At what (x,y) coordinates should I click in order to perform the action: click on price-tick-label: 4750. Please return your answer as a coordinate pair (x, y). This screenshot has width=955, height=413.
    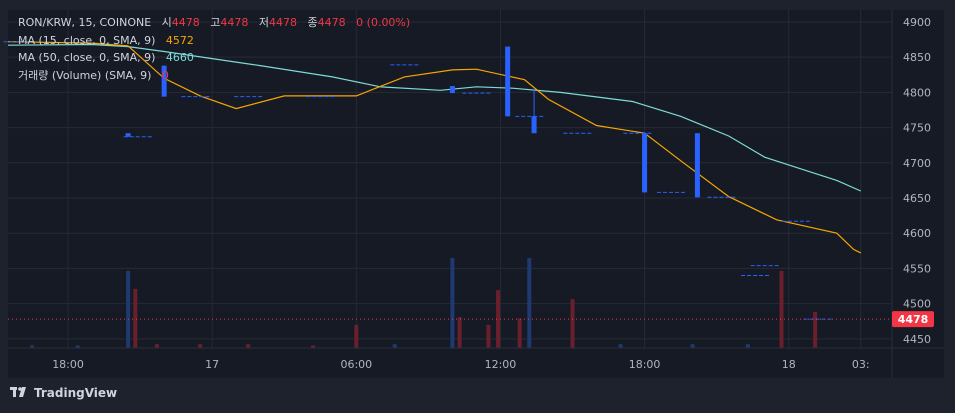
    Looking at the image, I should click on (917, 128).